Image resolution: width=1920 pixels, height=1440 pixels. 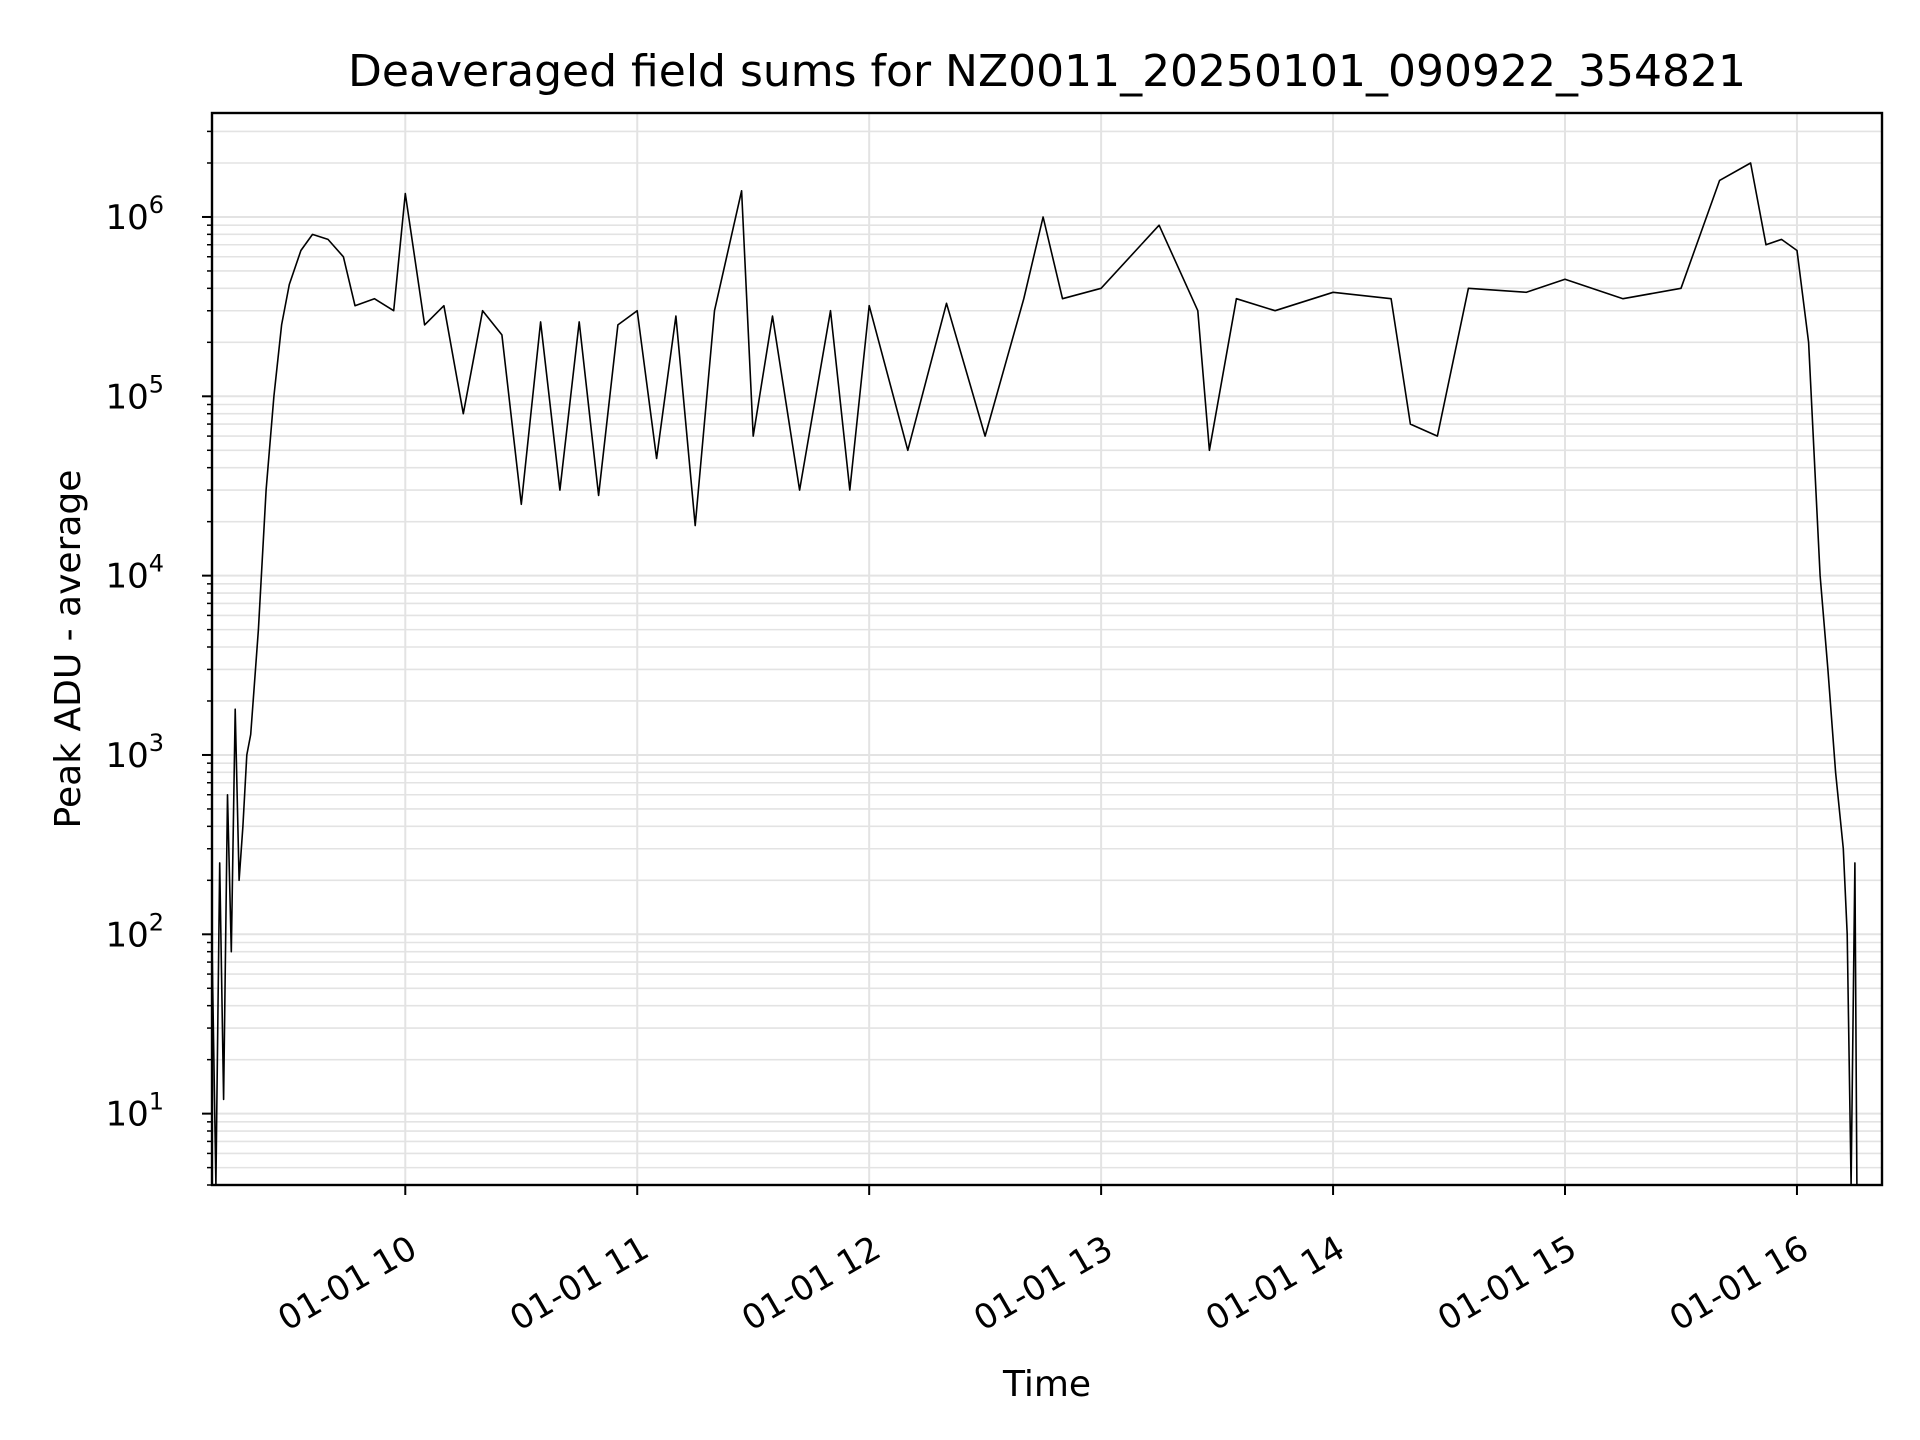 What do you see at coordinates (68, 649) in the screenshot?
I see `y-axis-label: Peak ADU - average` at bounding box center [68, 649].